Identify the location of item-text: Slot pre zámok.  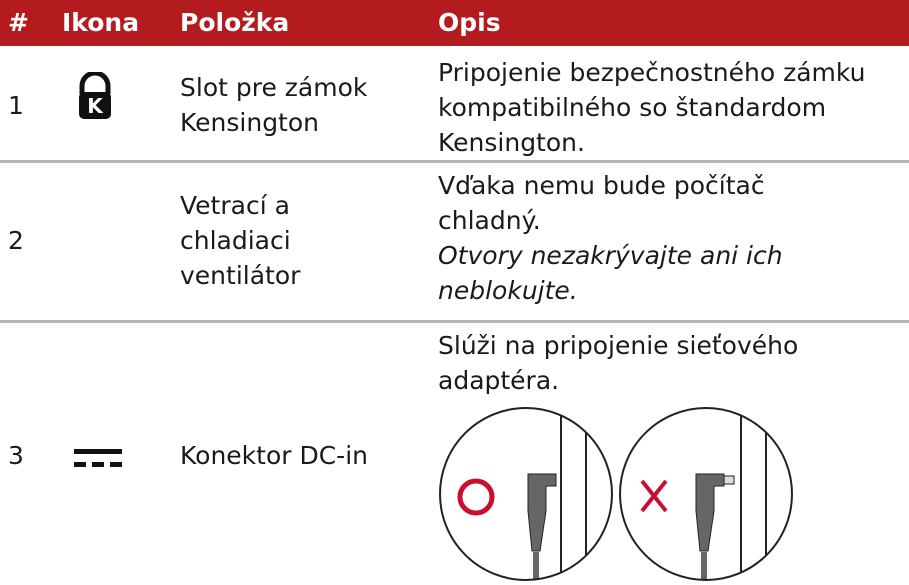
(274, 87).